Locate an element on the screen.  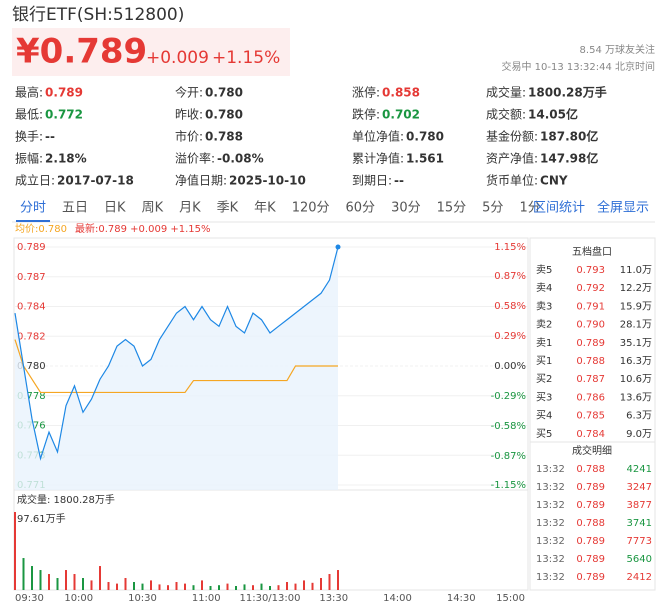
y-tick-label: 0.787 is located at coordinates (31, 277).